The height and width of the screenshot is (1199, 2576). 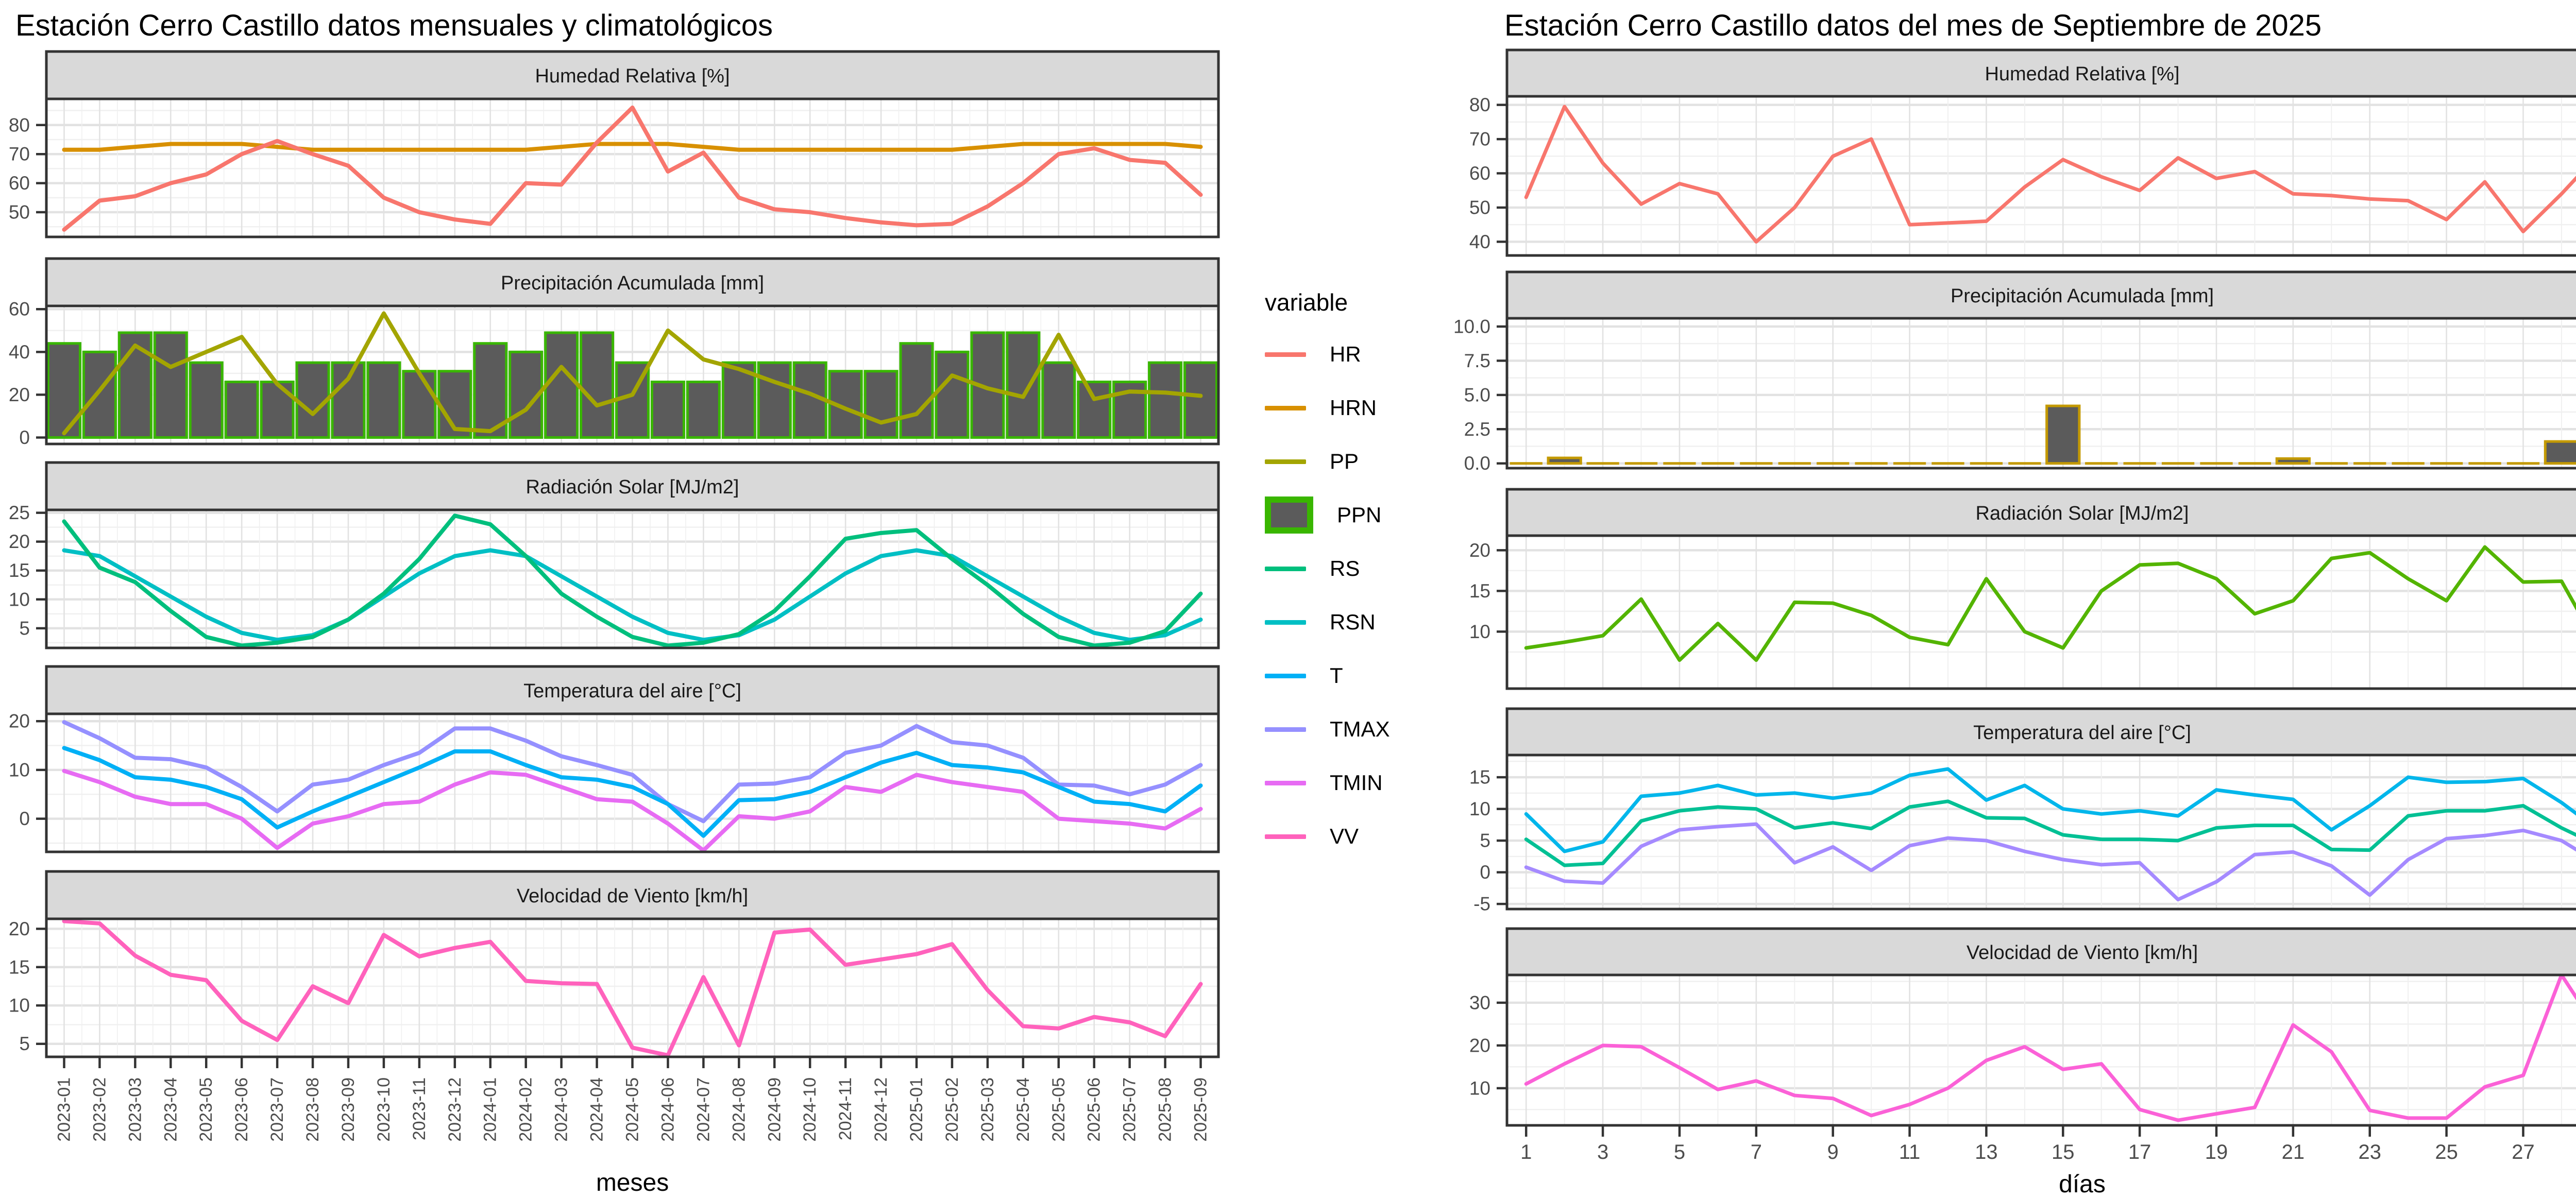 What do you see at coordinates (1353, 622) in the screenshot?
I see `legend-label-RSN: RSN` at bounding box center [1353, 622].